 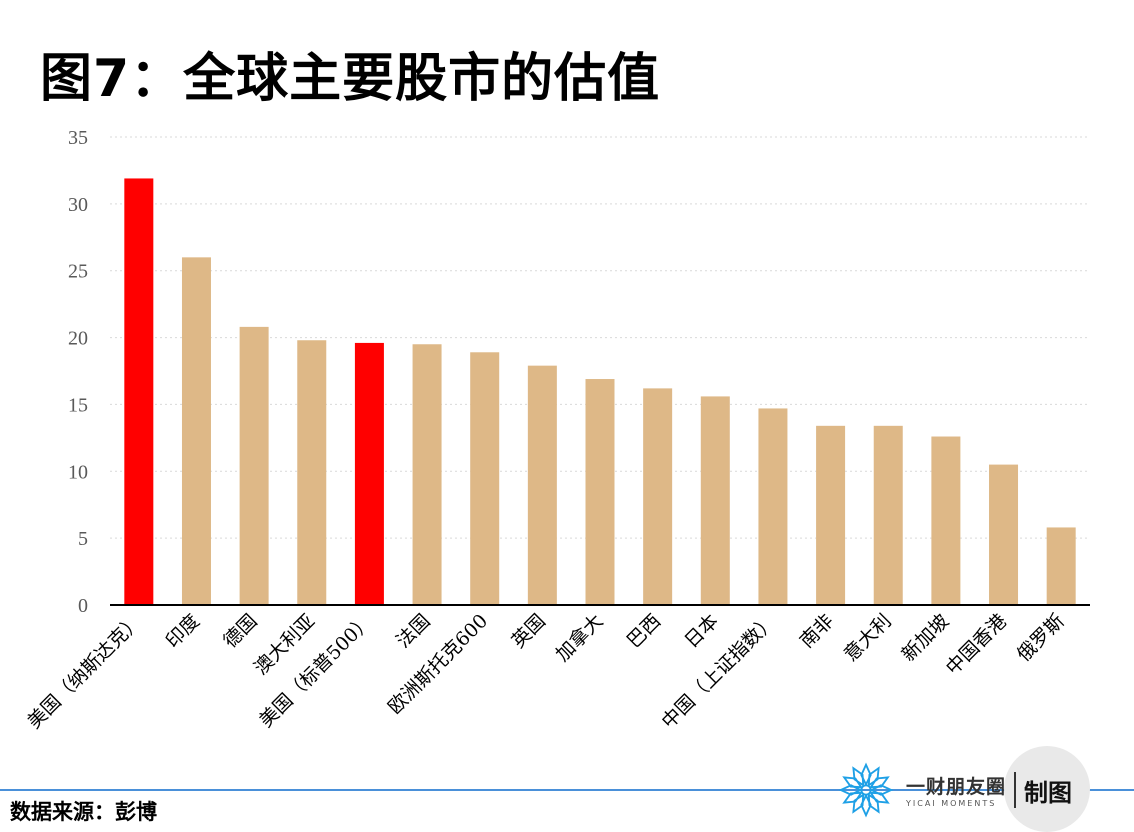 What do you see at coordinates (976, 644) in the screenshot?
I see `x-tick-label: 中国香港` at bounding box center [976, 644].